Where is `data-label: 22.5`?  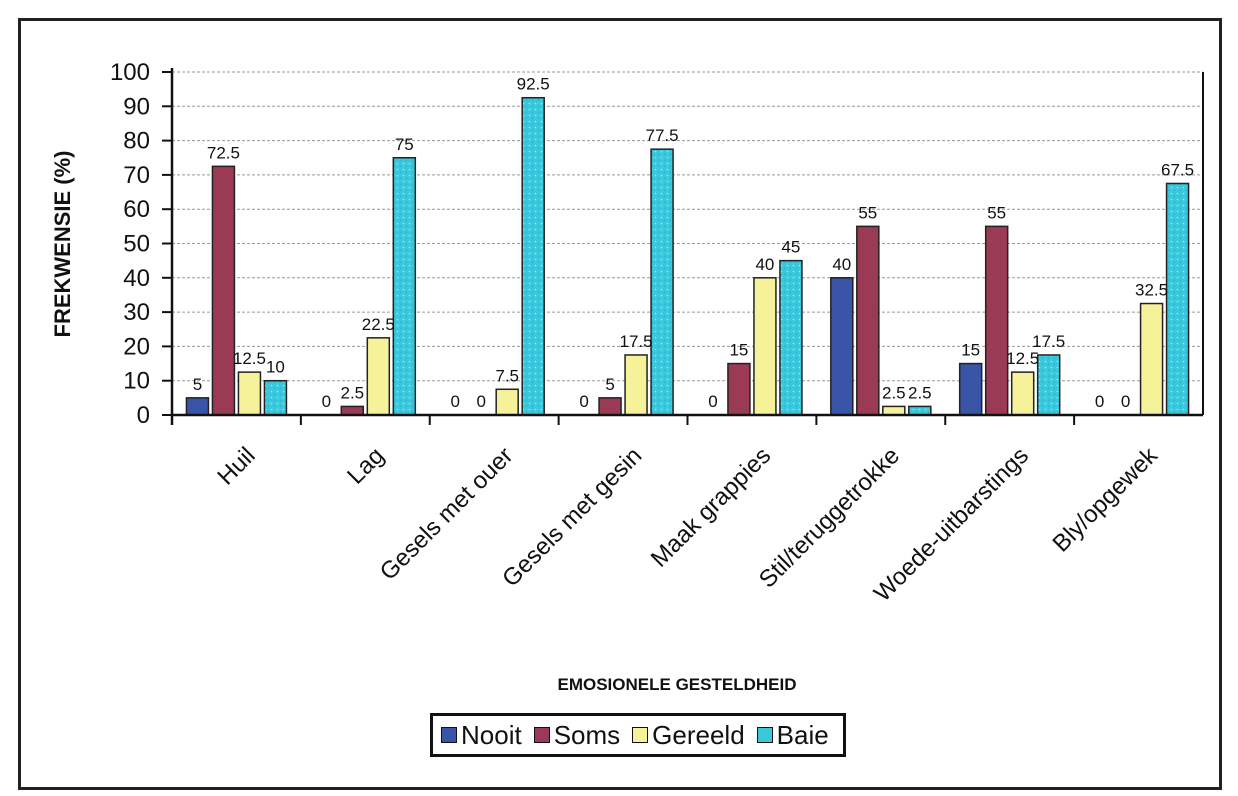 data-label: 22.5 is located at coordinates (378, 324).